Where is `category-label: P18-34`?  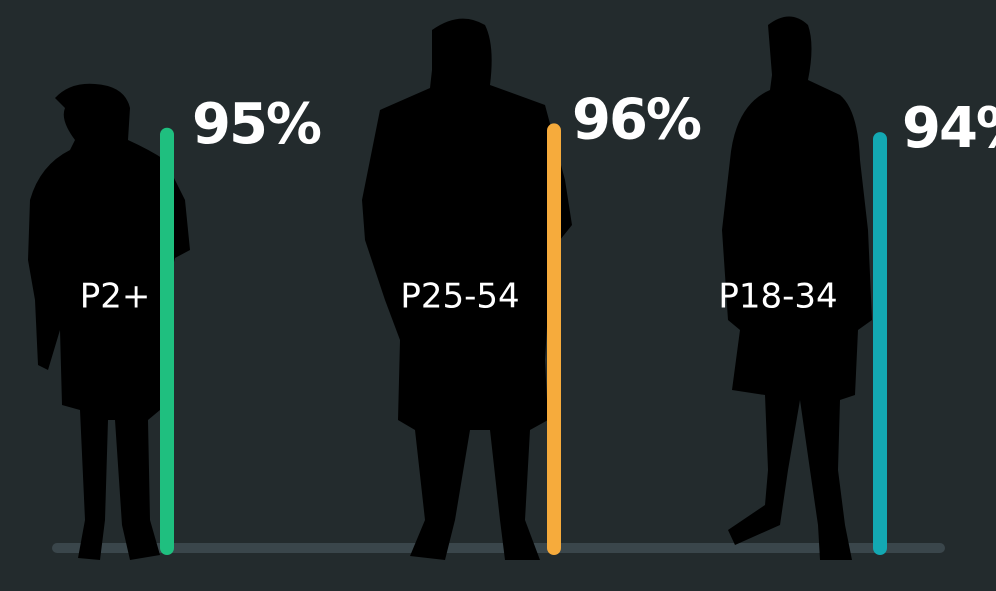
category-label: P18-34 is located at coordinates (777, 297).